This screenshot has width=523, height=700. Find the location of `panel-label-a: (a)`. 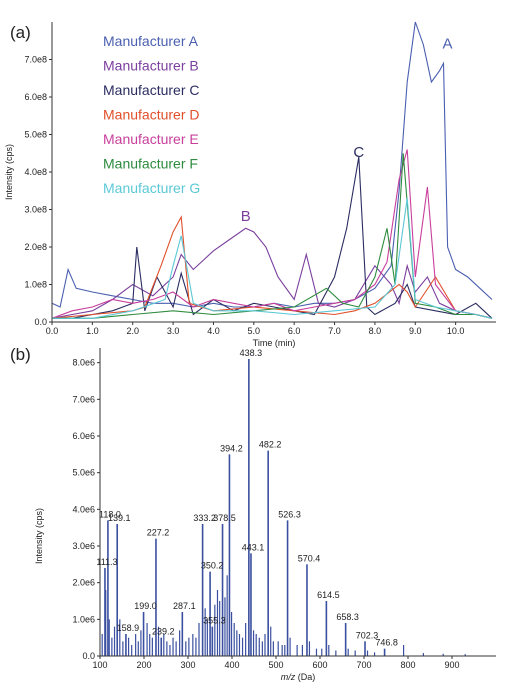

panel-label-a: (a) is located at coordinates (20, 32).